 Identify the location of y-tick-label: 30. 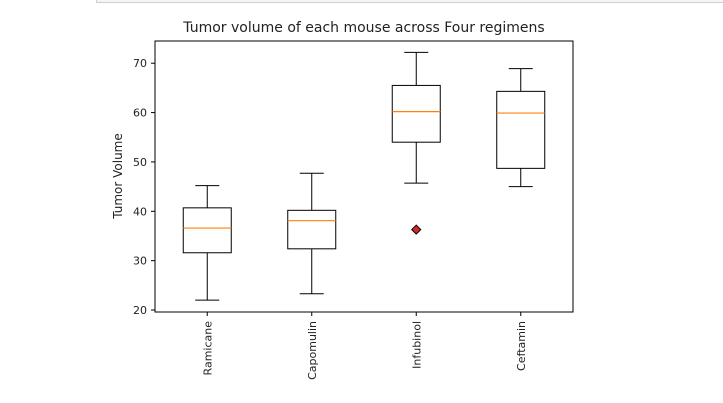
(140, 261).